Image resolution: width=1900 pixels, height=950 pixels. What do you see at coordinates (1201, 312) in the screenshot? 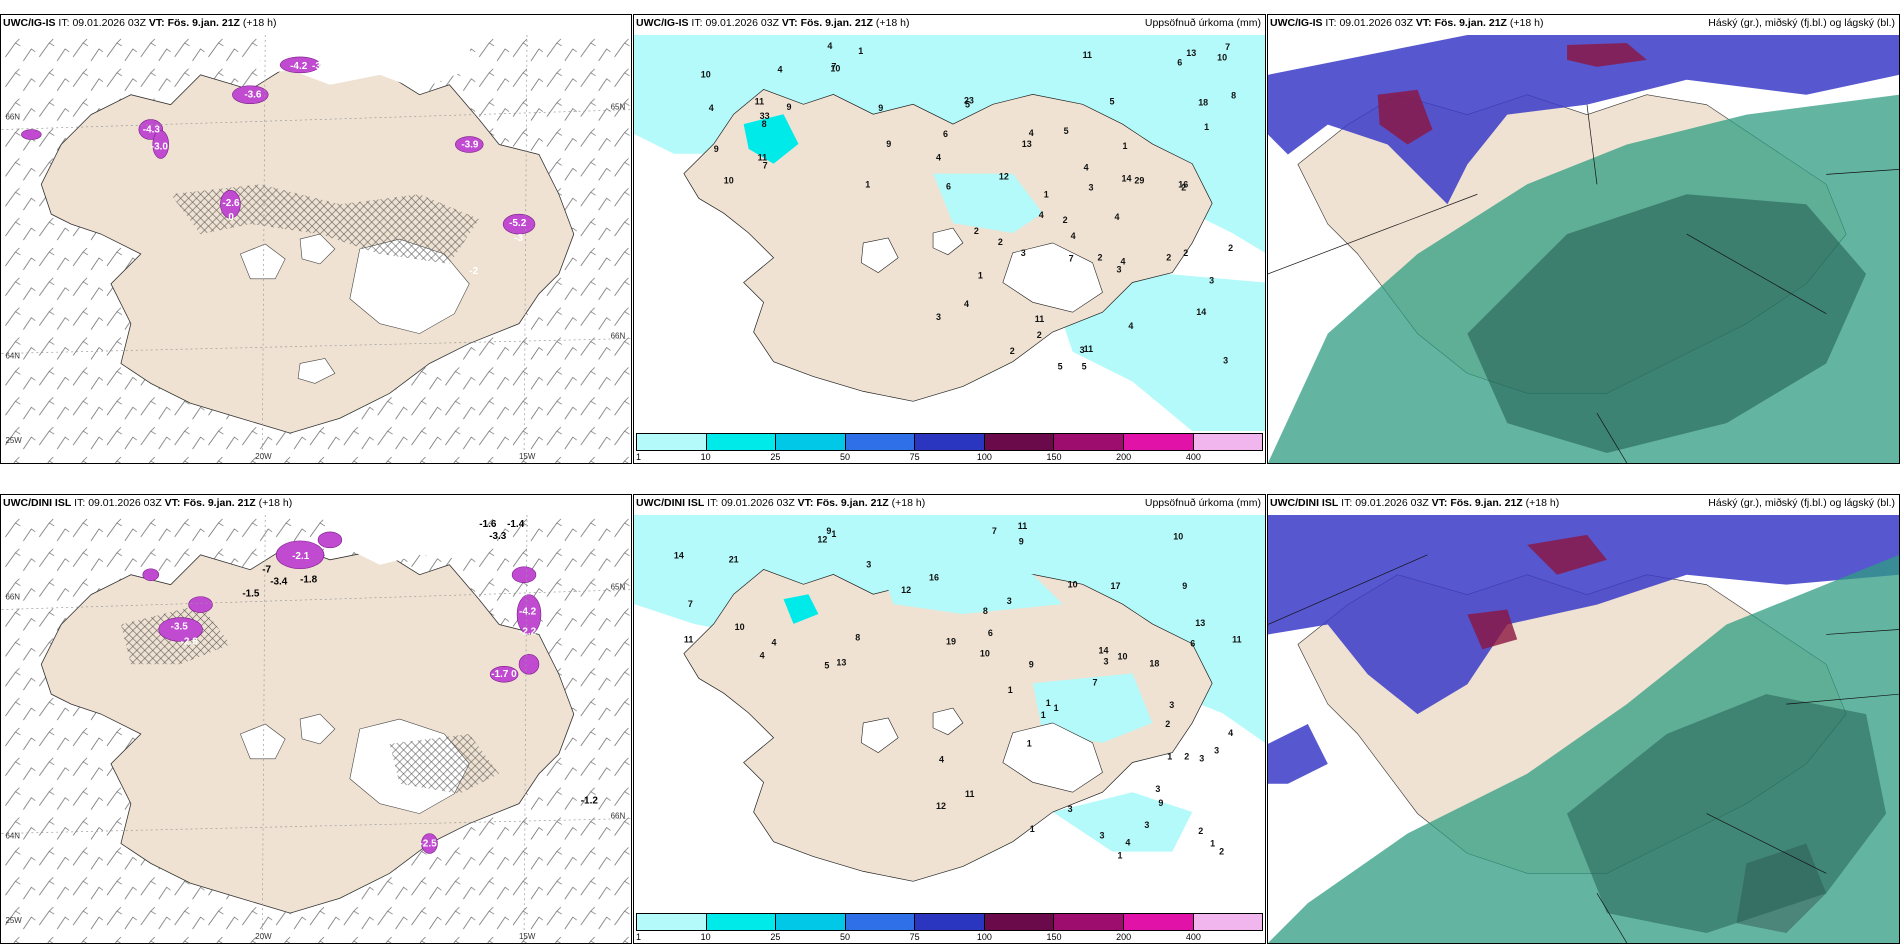
I see `precip-value: 14` at bounding box center [1201, 312].